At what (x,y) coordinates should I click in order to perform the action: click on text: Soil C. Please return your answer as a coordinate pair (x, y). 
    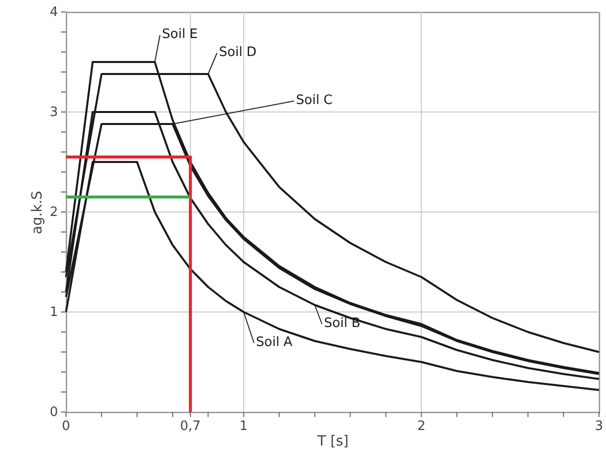
    Looking at the image, I should click on (314, 100).